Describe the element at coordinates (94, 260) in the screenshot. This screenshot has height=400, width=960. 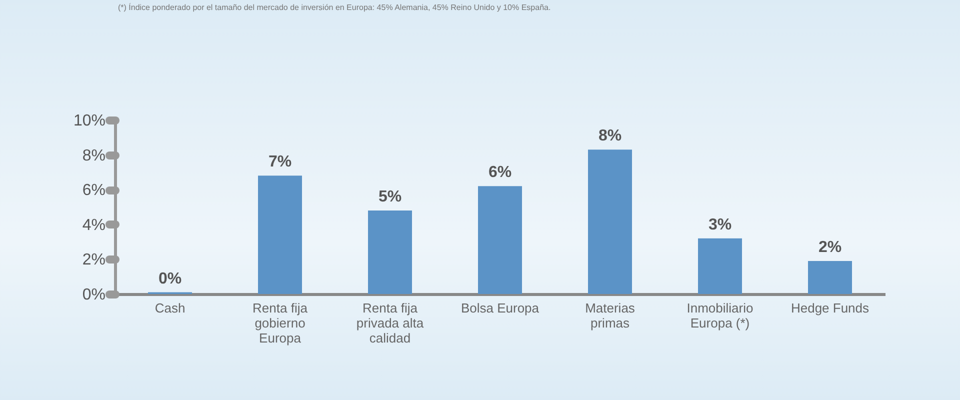
I see `y-tick-label: 2%` at that location.